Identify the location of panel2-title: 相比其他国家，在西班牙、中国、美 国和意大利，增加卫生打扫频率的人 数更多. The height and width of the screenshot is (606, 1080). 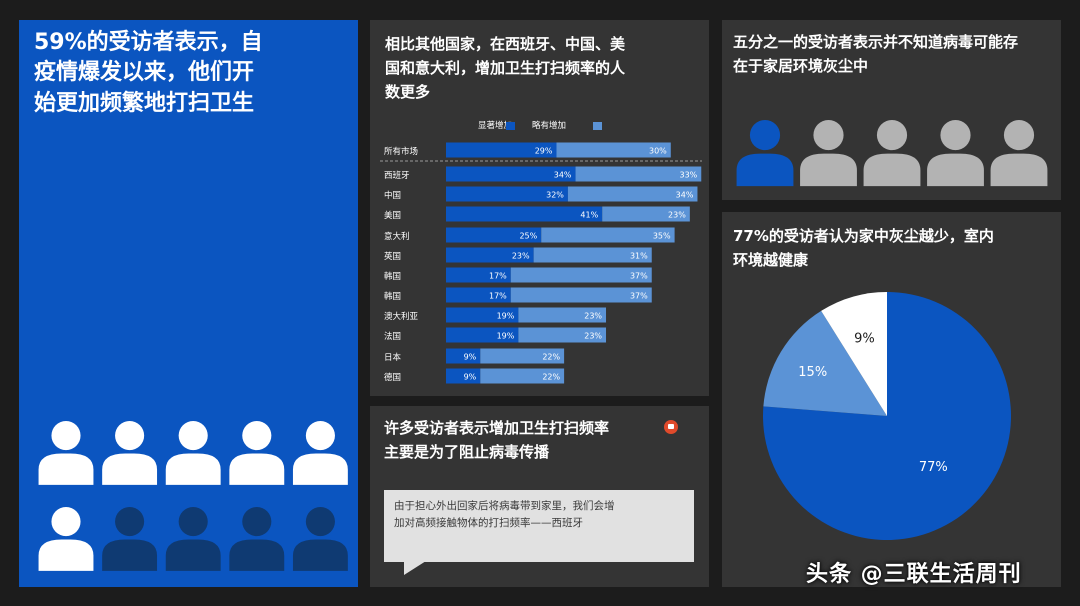
(505, 68).